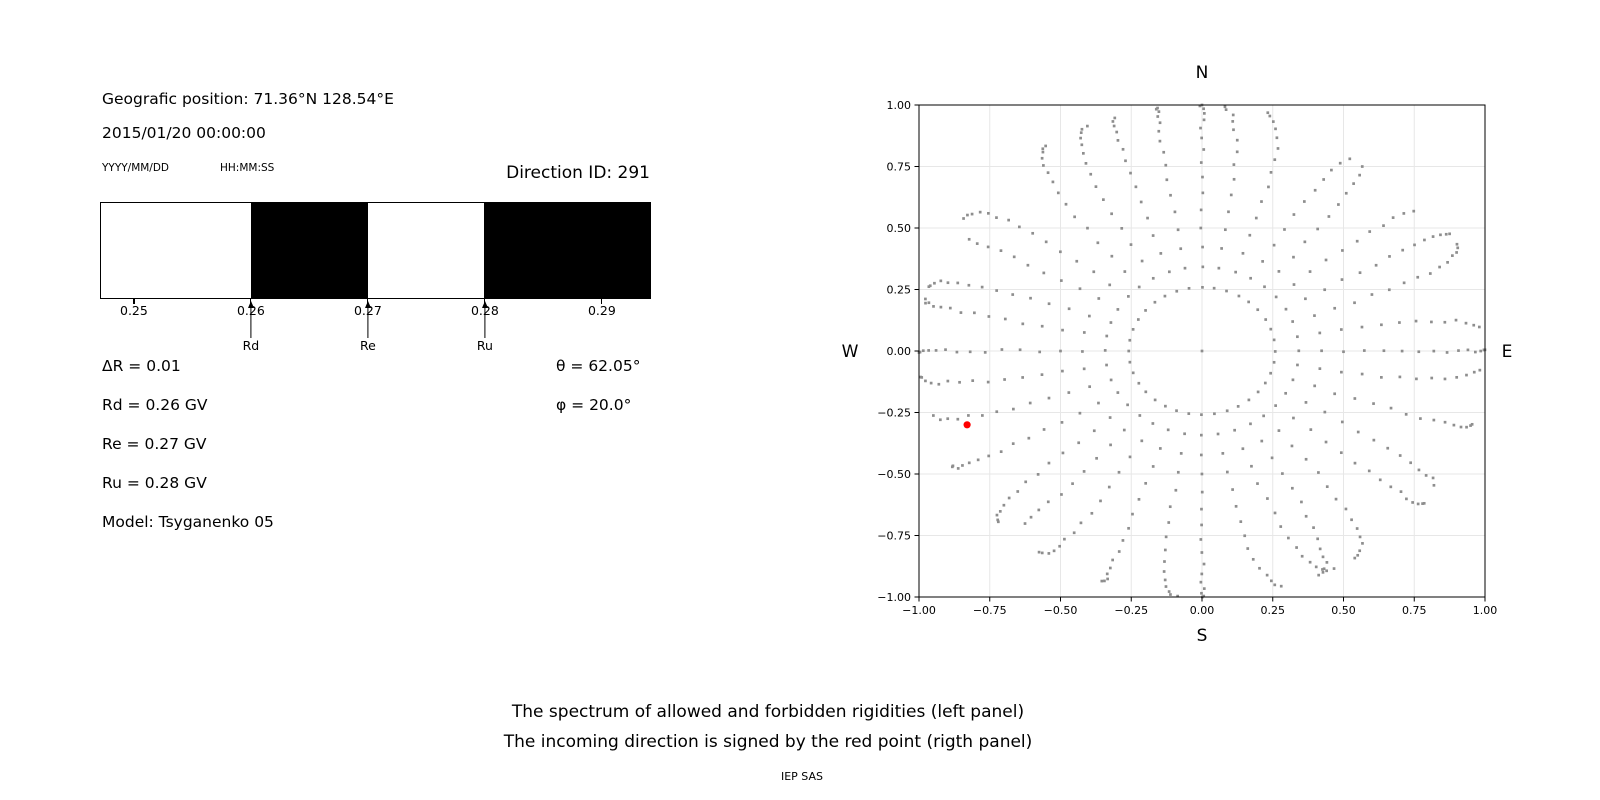 This screenshot has height=800, width=1600. What do you see at coordinates (247, 168) in the screenshot?
I see `time-format-hint: HH:MM:SS` at bounding box center [247, 168].